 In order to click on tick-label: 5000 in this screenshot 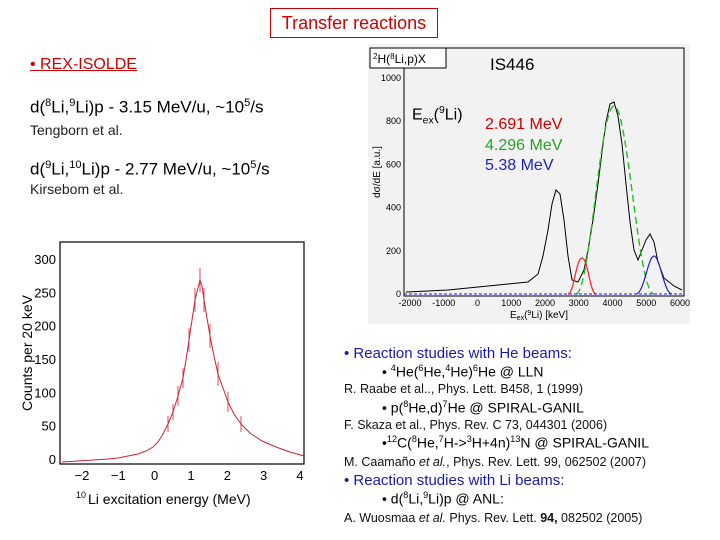, I will do `click(646, 303)`.